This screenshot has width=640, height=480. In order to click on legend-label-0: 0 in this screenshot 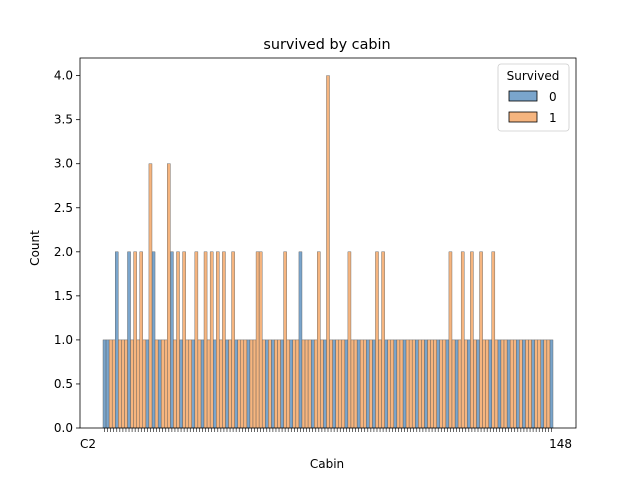, I will do `click(553, 97)`.